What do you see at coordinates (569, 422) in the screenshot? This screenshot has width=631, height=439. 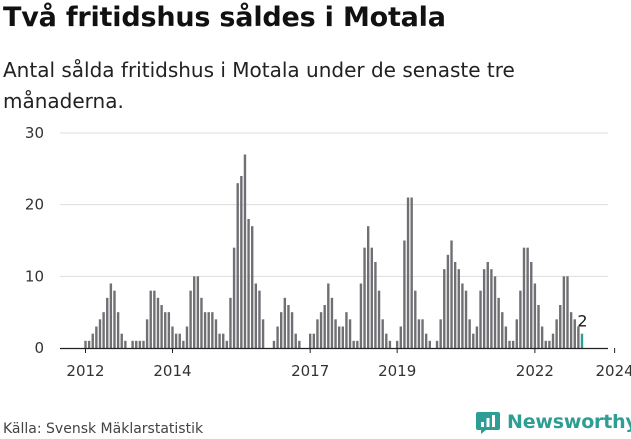 I see `newsworthy-logo-text: Newsworthy` at bounding box center [569, 422].